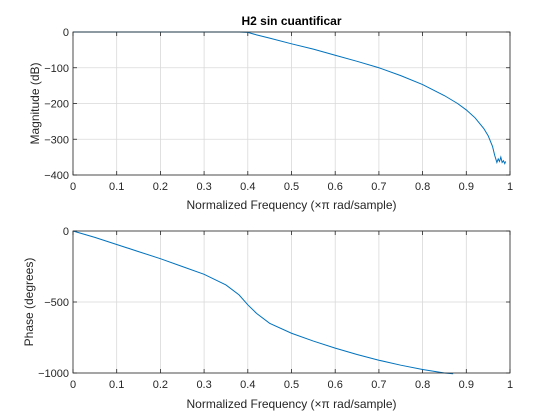 The height and width of the screenshot is (420, 560). Describe the element at coordinates (378, 187) in the screenshot. I see `magnitude-xtick-label: 0.7` at that location.